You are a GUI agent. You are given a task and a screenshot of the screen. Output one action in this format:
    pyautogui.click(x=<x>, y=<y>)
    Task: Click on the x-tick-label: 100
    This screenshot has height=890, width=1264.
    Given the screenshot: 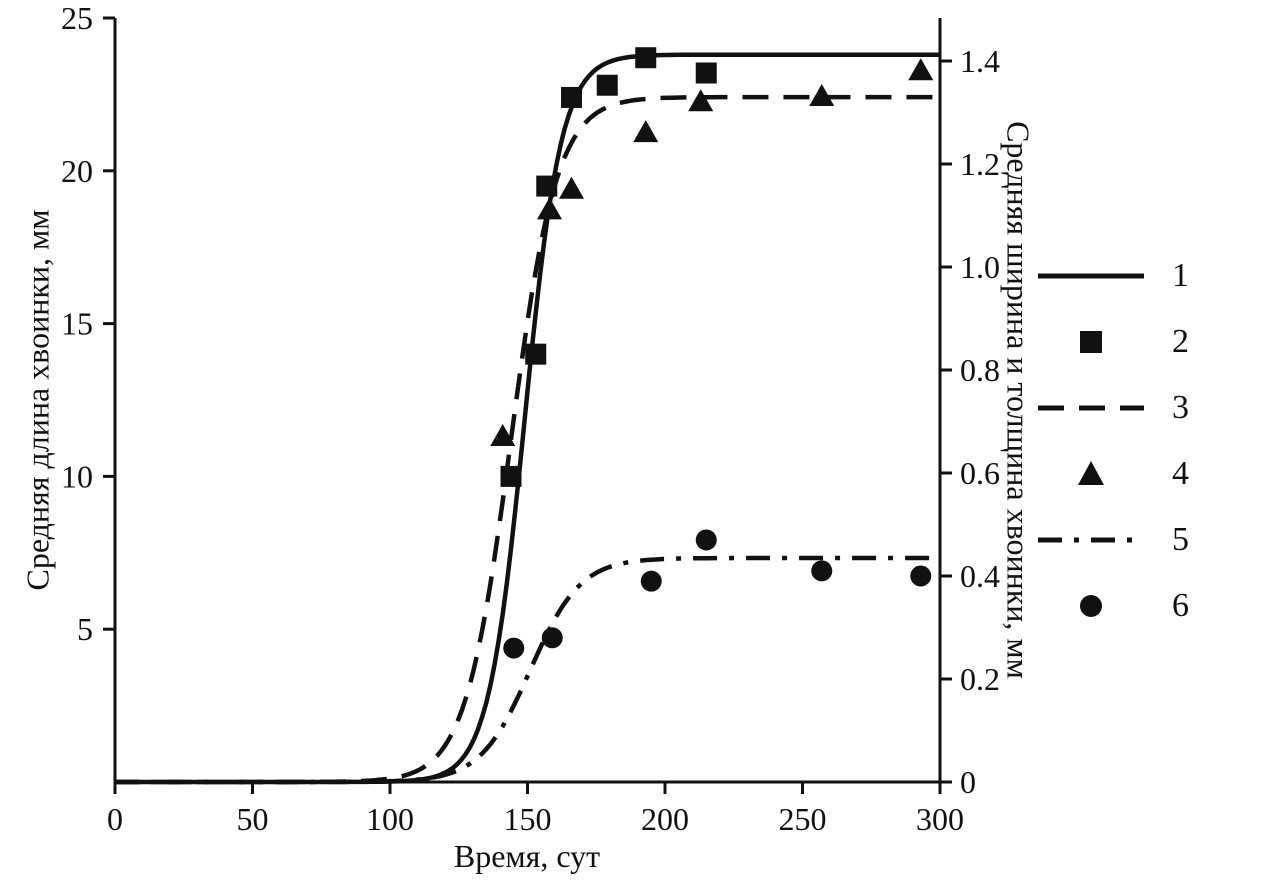 What is the action you would take?
    pyautogui.click(x=390, y=819)
    